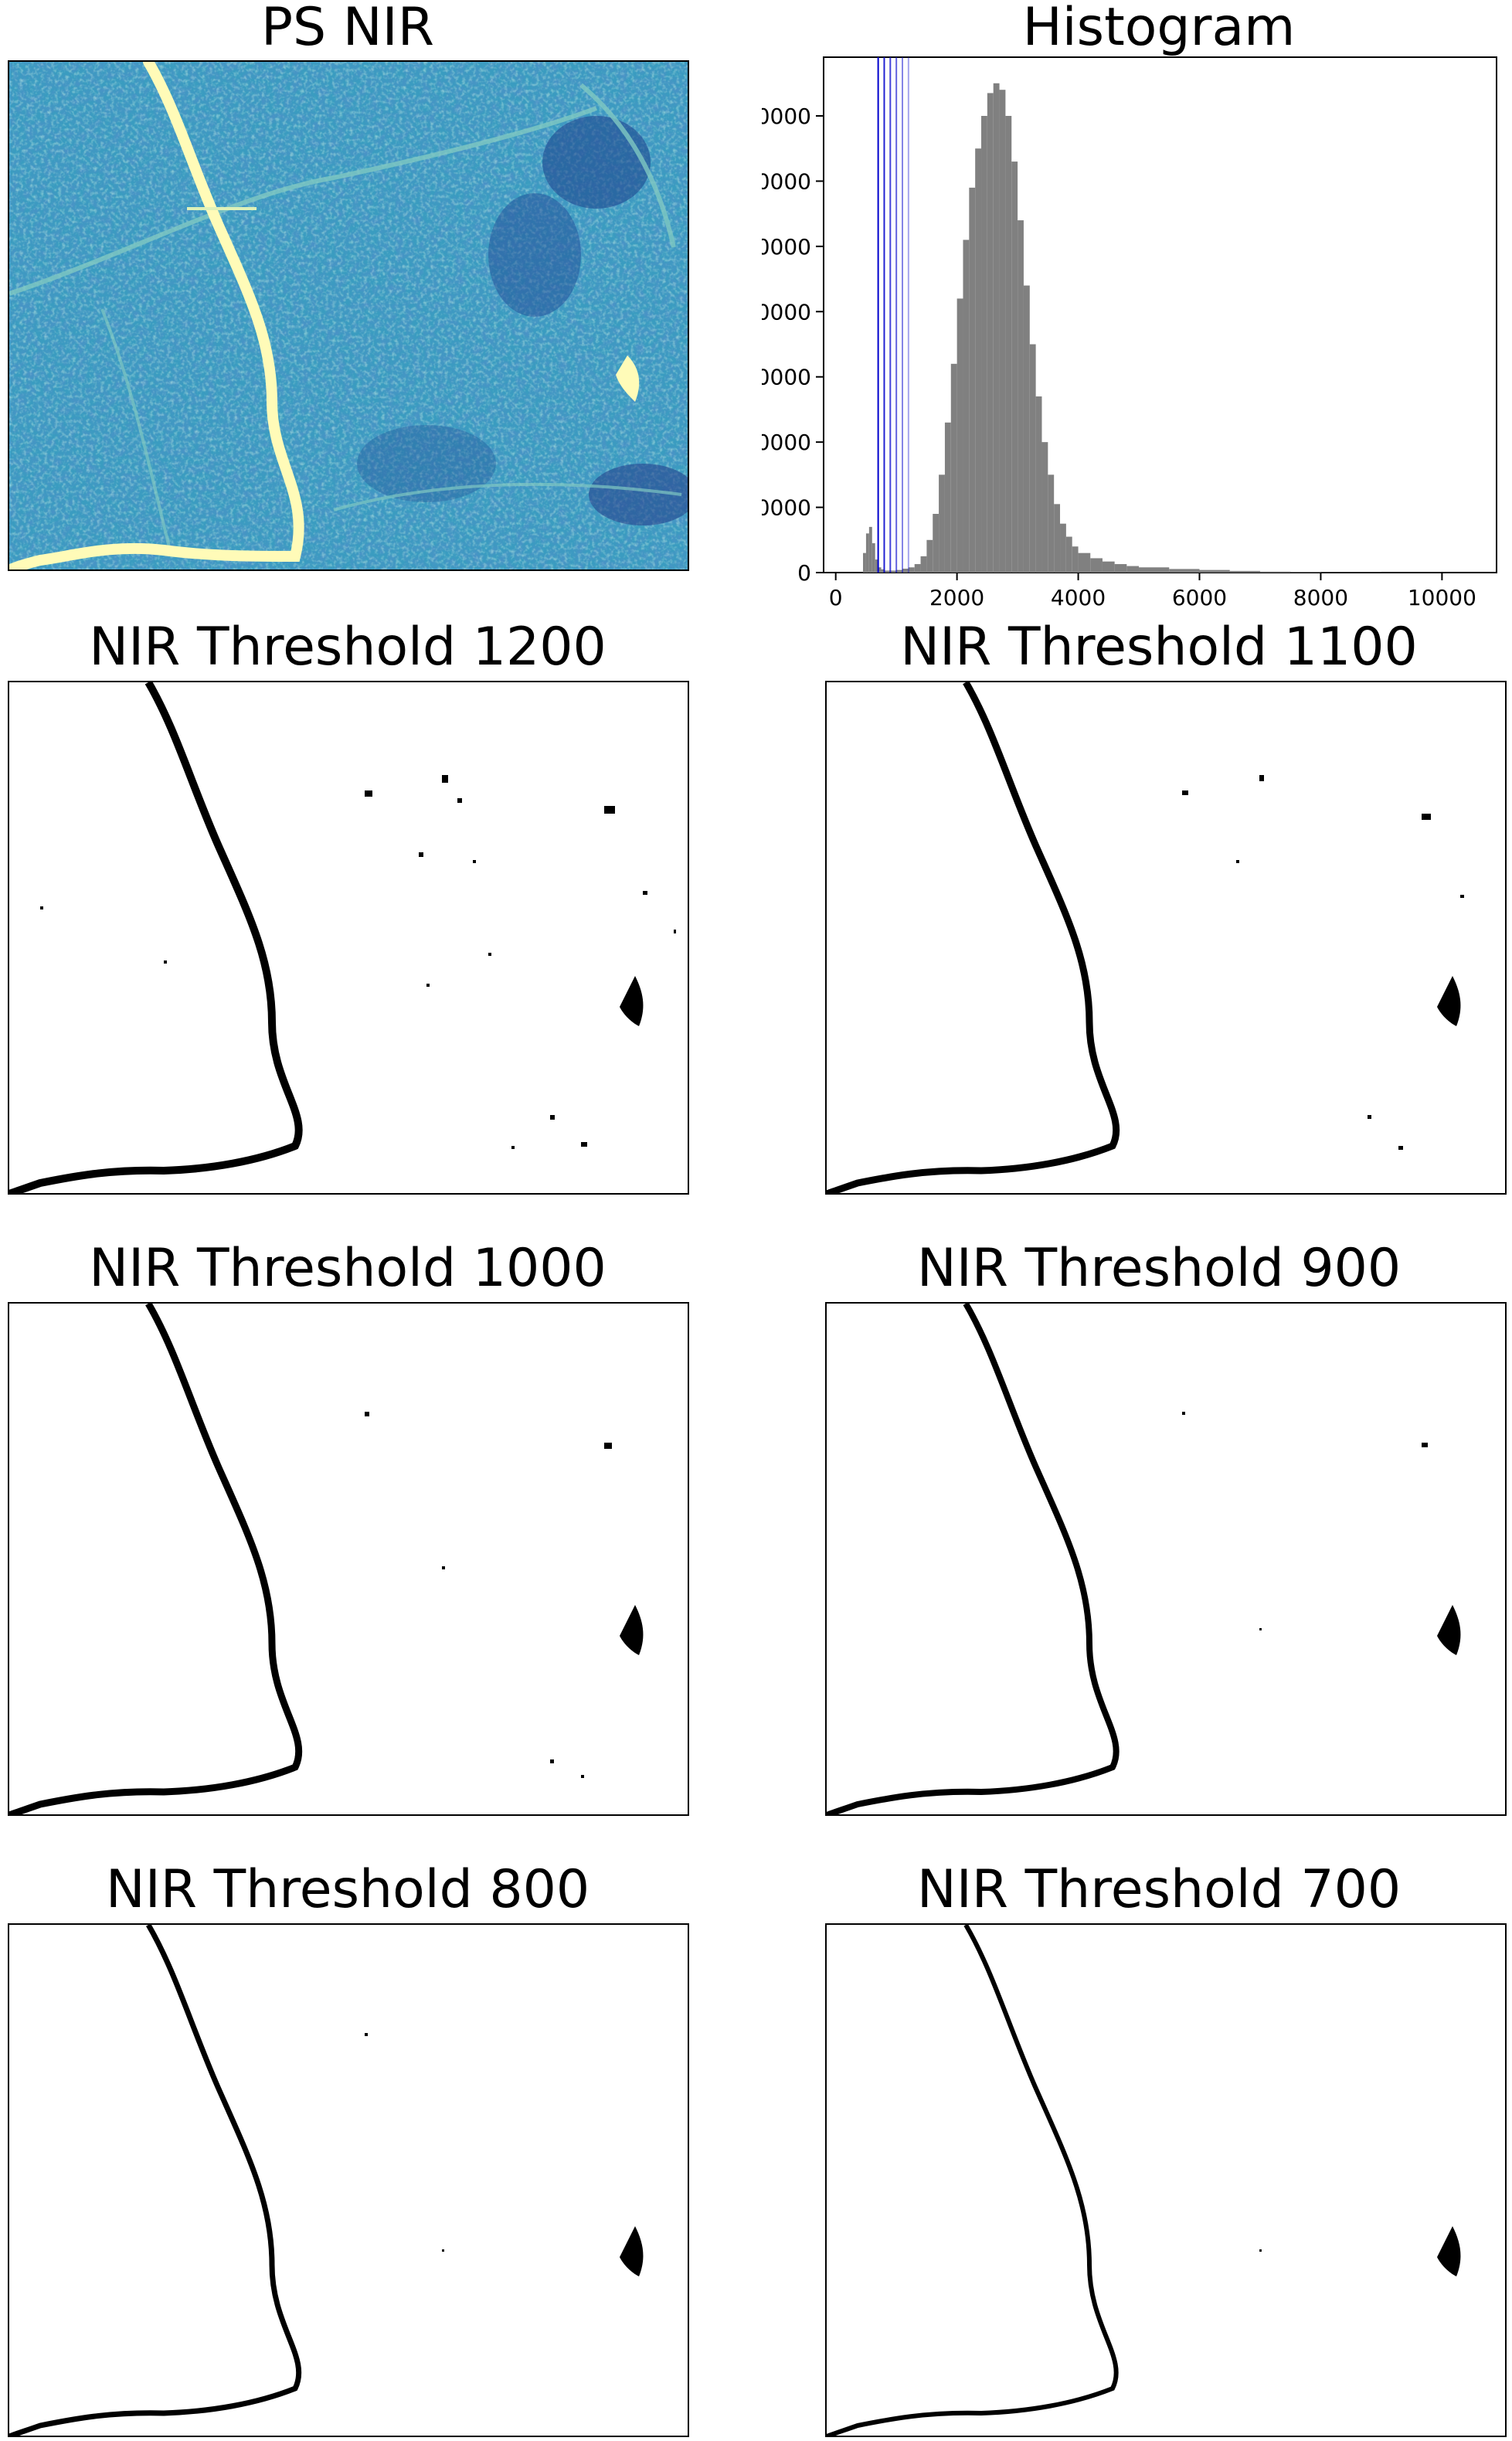 The height and width of the screenshot is (2441, 1512). What do you see at coordinates (786, 181) in the screenshot?
I see `y-tick-label: 60000` at bounding box center [786, 181].